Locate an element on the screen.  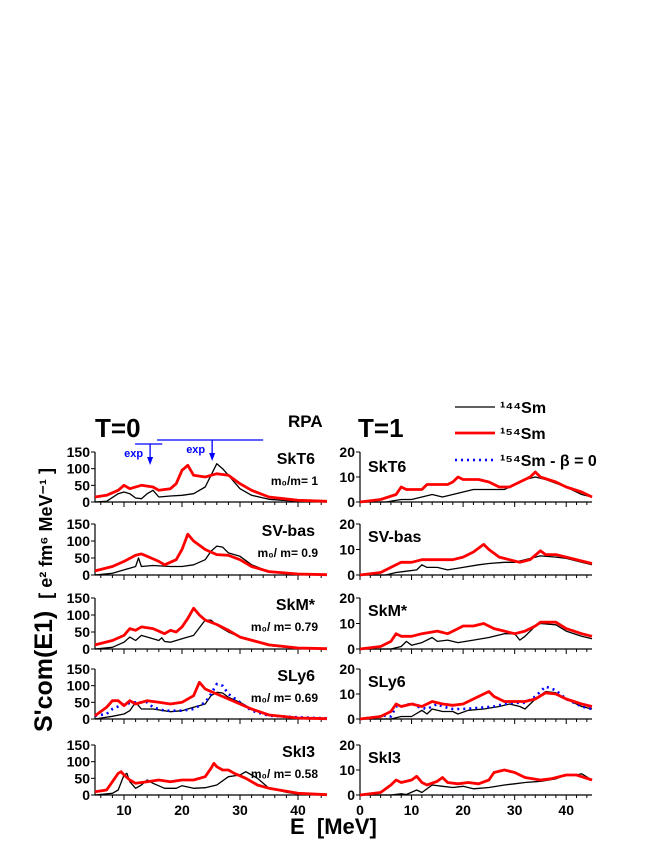
exp-markers: exp exp is located at coordinates (194, 452).